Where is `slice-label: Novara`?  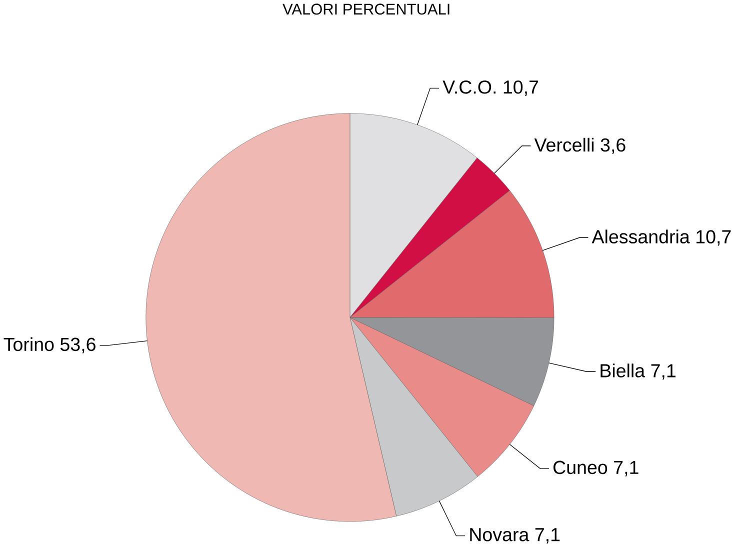
slice-label: Novara is located at coordinates (500, 535).